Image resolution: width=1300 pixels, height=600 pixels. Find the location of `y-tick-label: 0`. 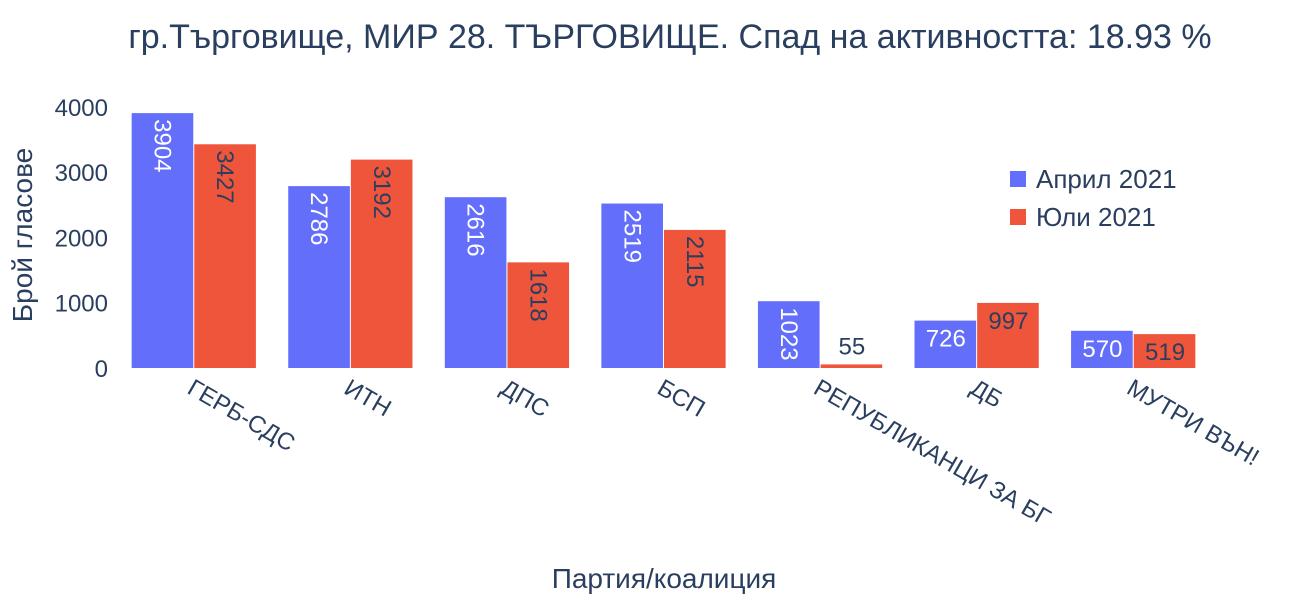

y-tick-label: 0 is located at coordinates (101, 369).